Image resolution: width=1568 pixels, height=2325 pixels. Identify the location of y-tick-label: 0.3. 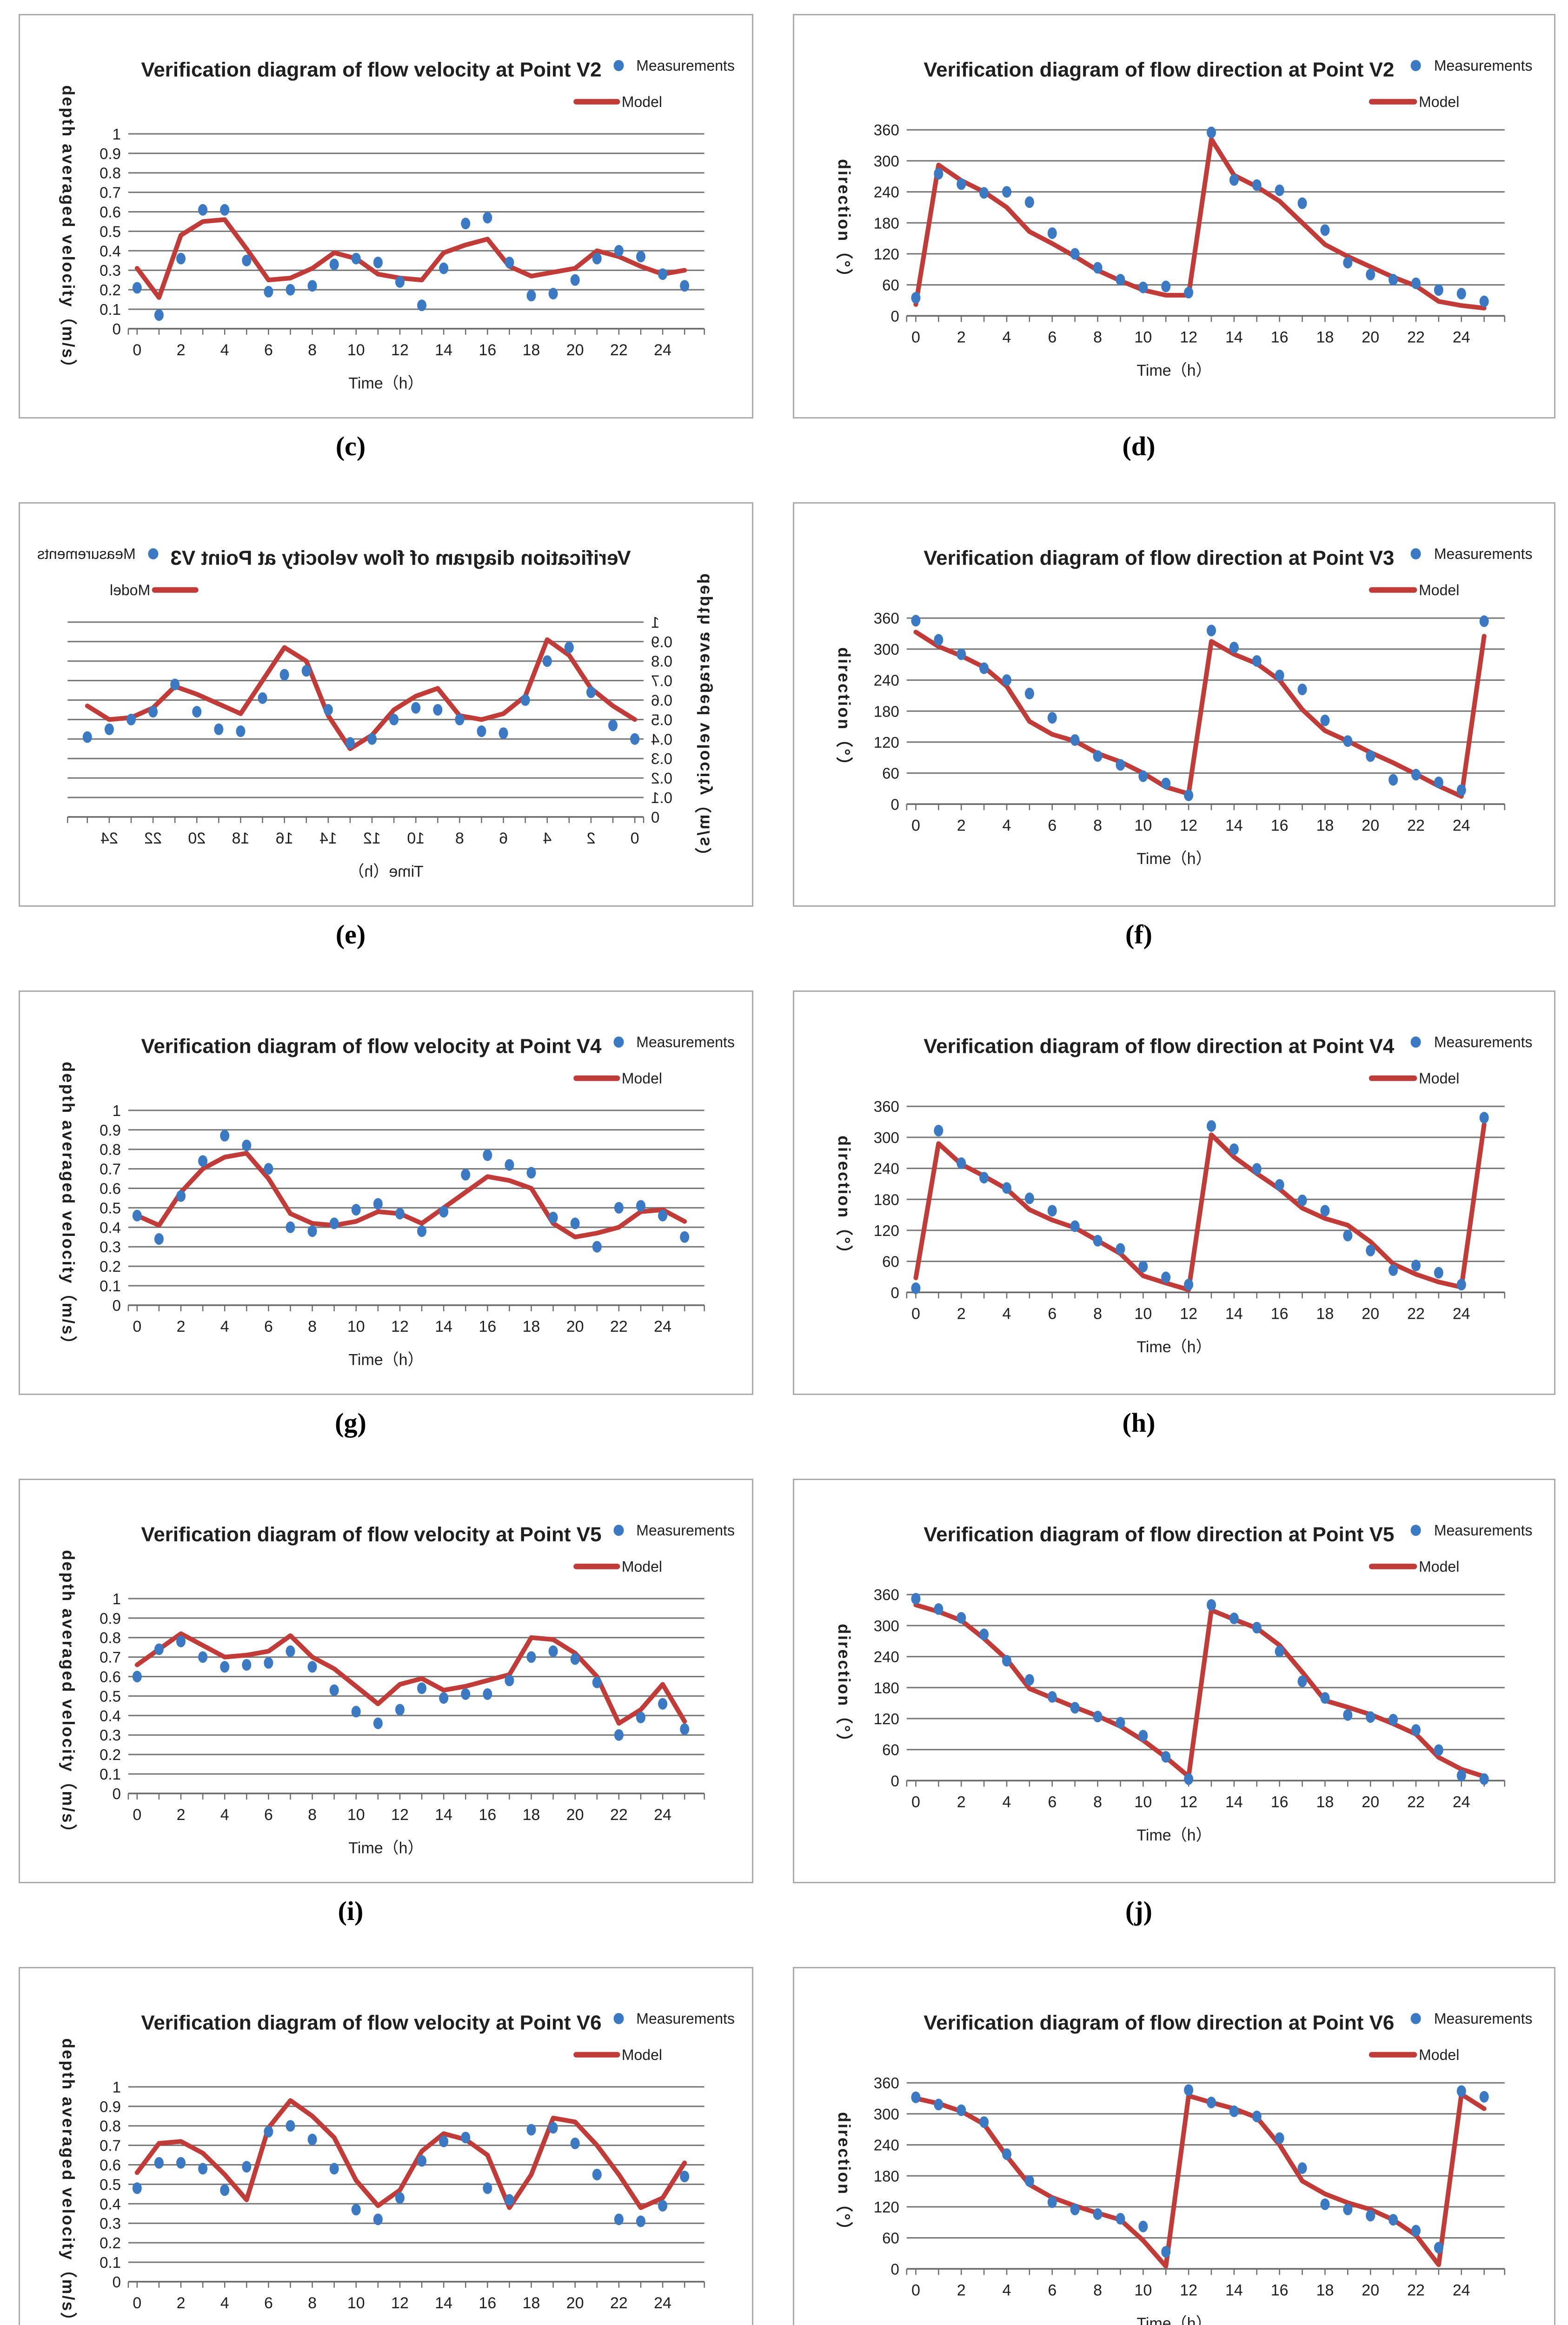
(110, 2223).